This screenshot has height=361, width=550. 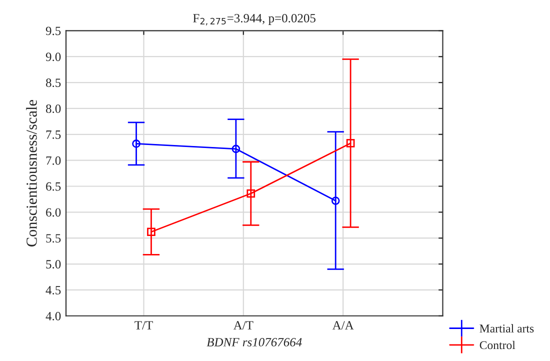 What do you see at coordinates (53, 83) in the screenshot?
I see `y-tick-label: 8.5` at bounding box center [53, 83].